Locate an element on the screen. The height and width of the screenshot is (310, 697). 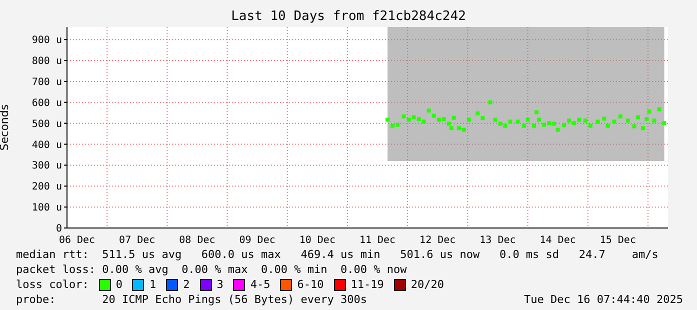
x-tick-label: 14 Dec is located at coordinates (558, 240).